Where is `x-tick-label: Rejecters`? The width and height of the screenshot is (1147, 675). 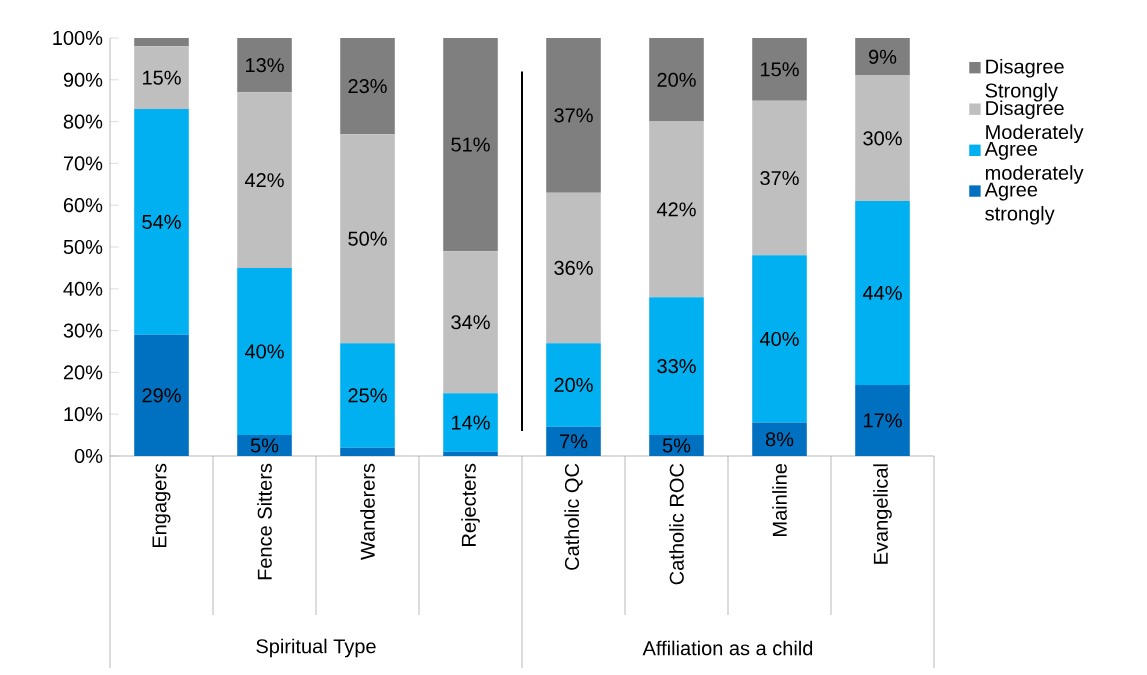
x-tick-label: Rejecters is located at coordinates (470, 504).